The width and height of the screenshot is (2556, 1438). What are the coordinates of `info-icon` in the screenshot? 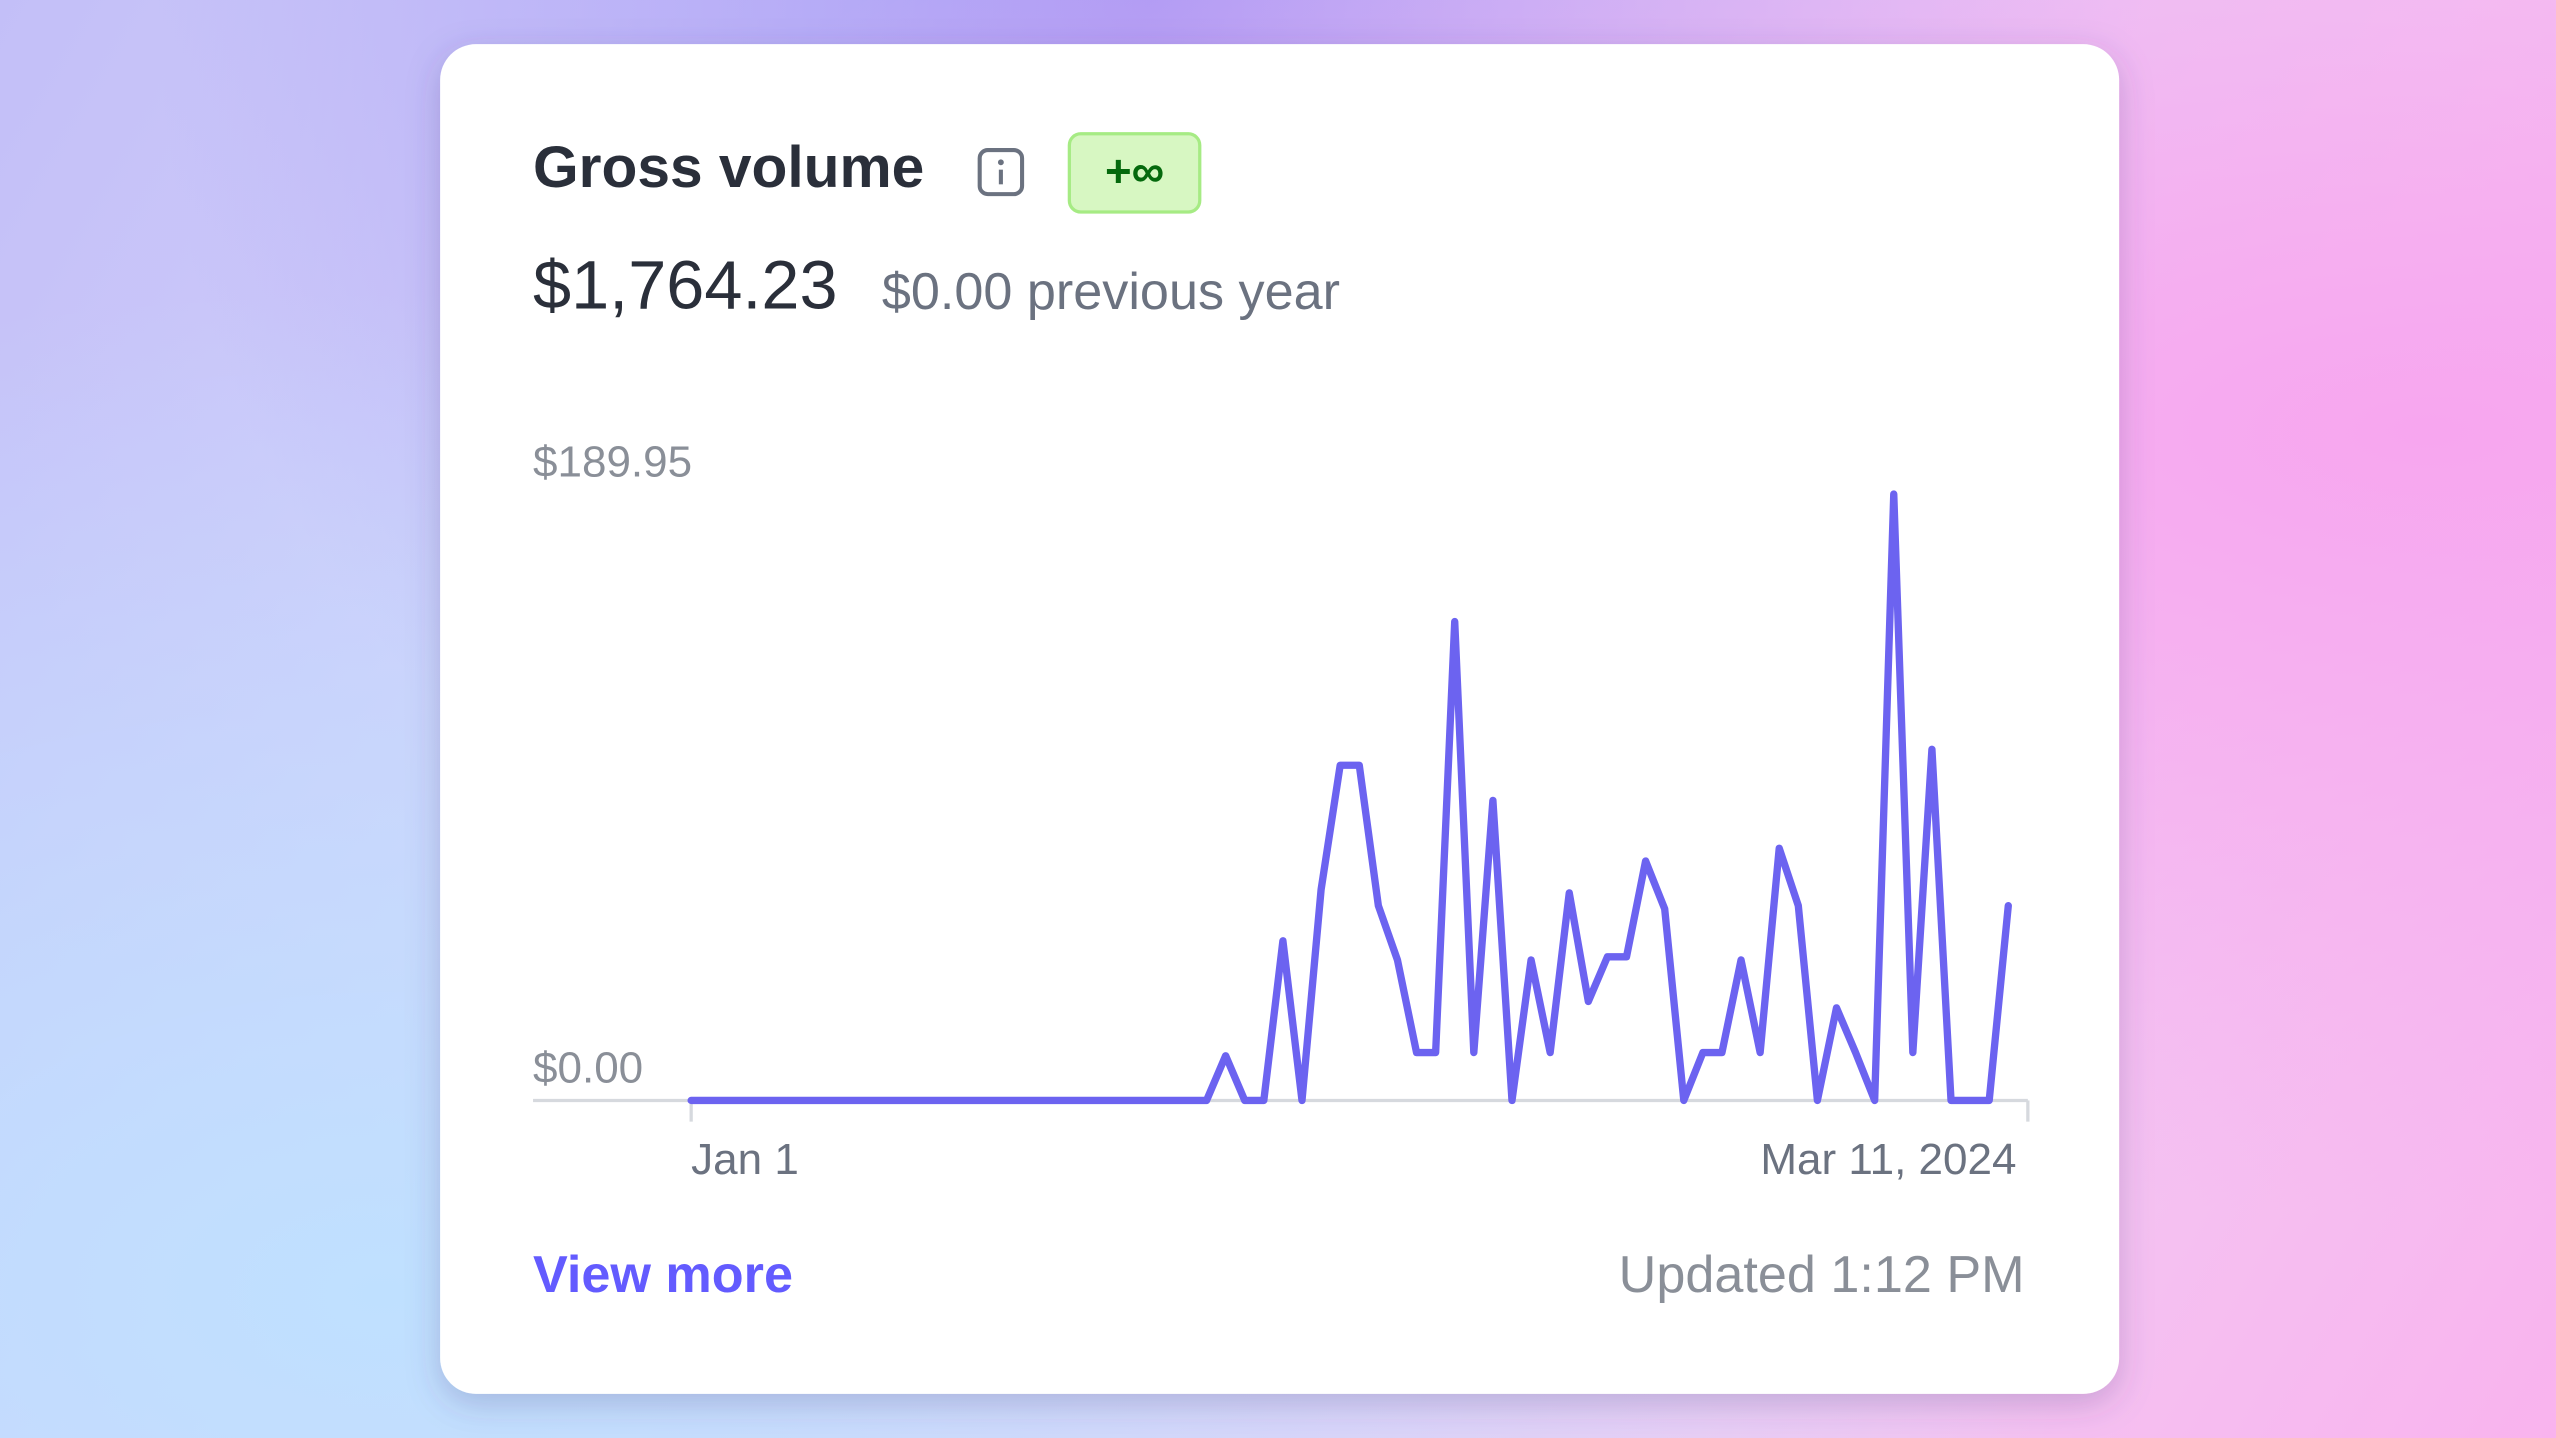 It's located at (1001, 172).